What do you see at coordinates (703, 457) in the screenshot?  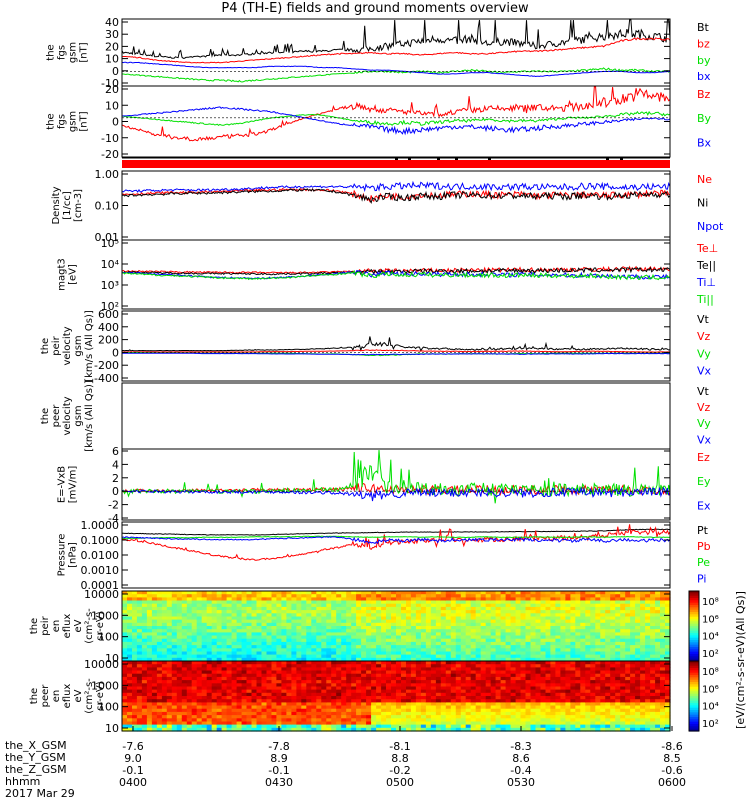 I see `legend-entry-ez: Ez` at bounding box center [703, 457].